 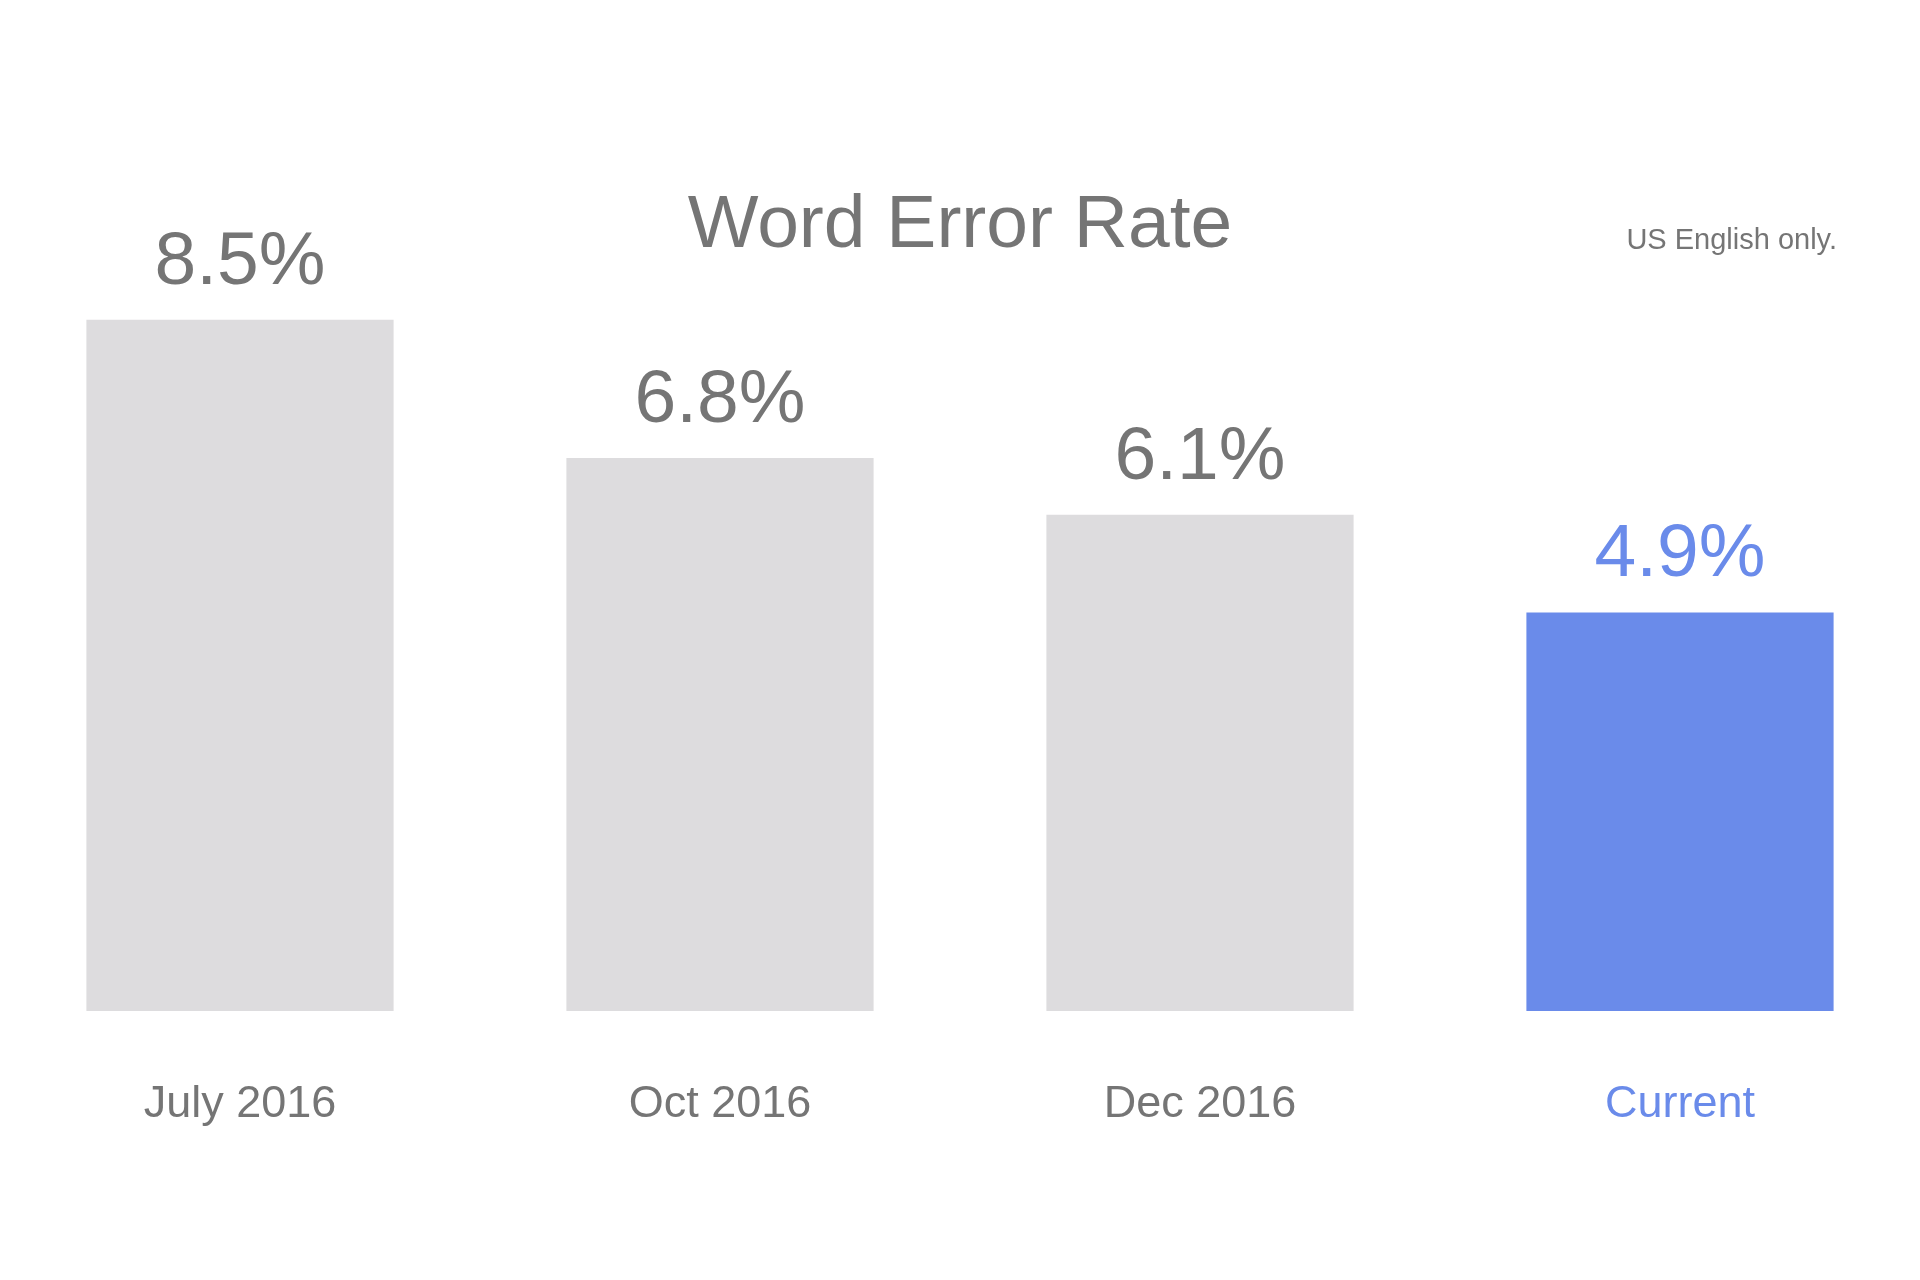 I want to click on data-label: 6.1%, so click(x=1200, y=452).